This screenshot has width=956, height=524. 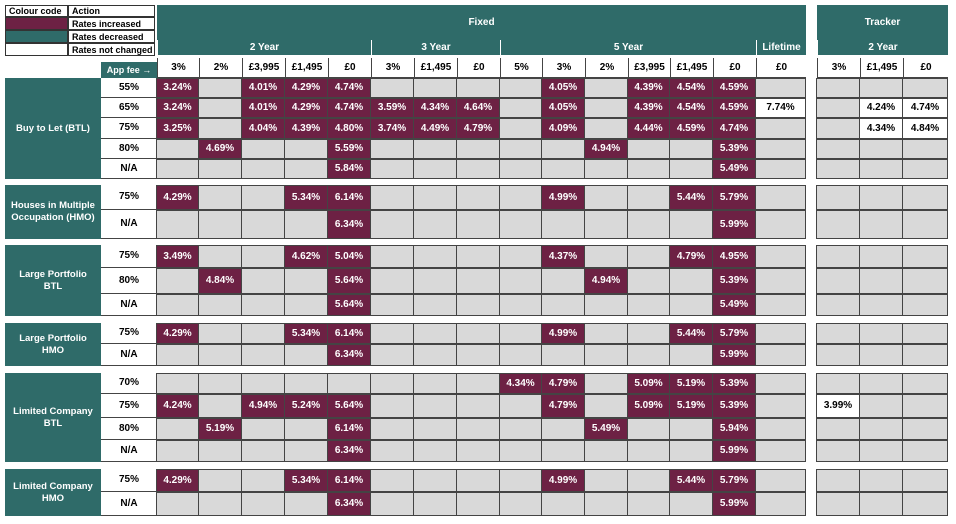 I want to click on rate-cell: 4.74%, so click(x=349, y=108).